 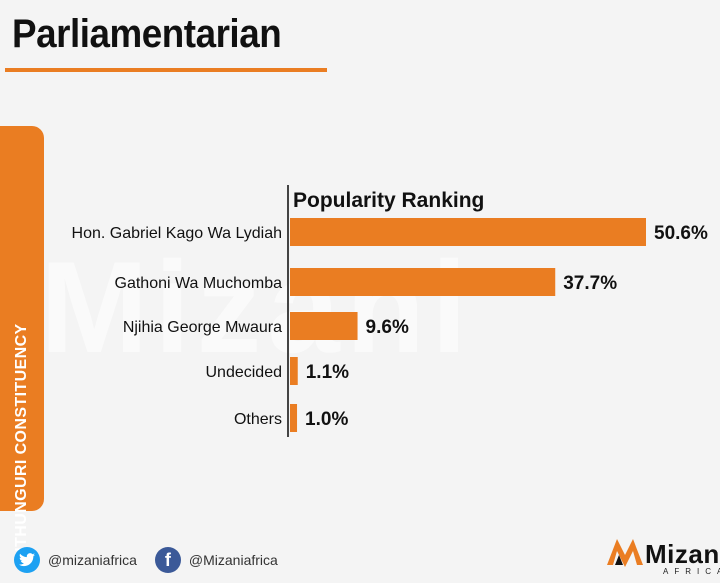 What do you see at coordinates (166, 70) in the screenshot?
I see `title-underline` at bounding box center [166, 70].